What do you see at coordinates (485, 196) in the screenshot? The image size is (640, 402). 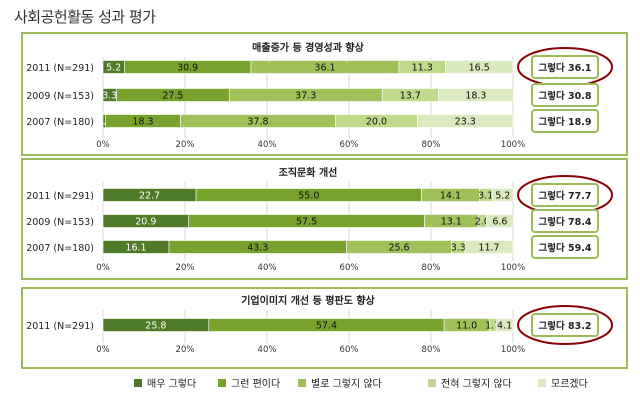 I see `data-label: 3.1` at bounding box center [485, 196].